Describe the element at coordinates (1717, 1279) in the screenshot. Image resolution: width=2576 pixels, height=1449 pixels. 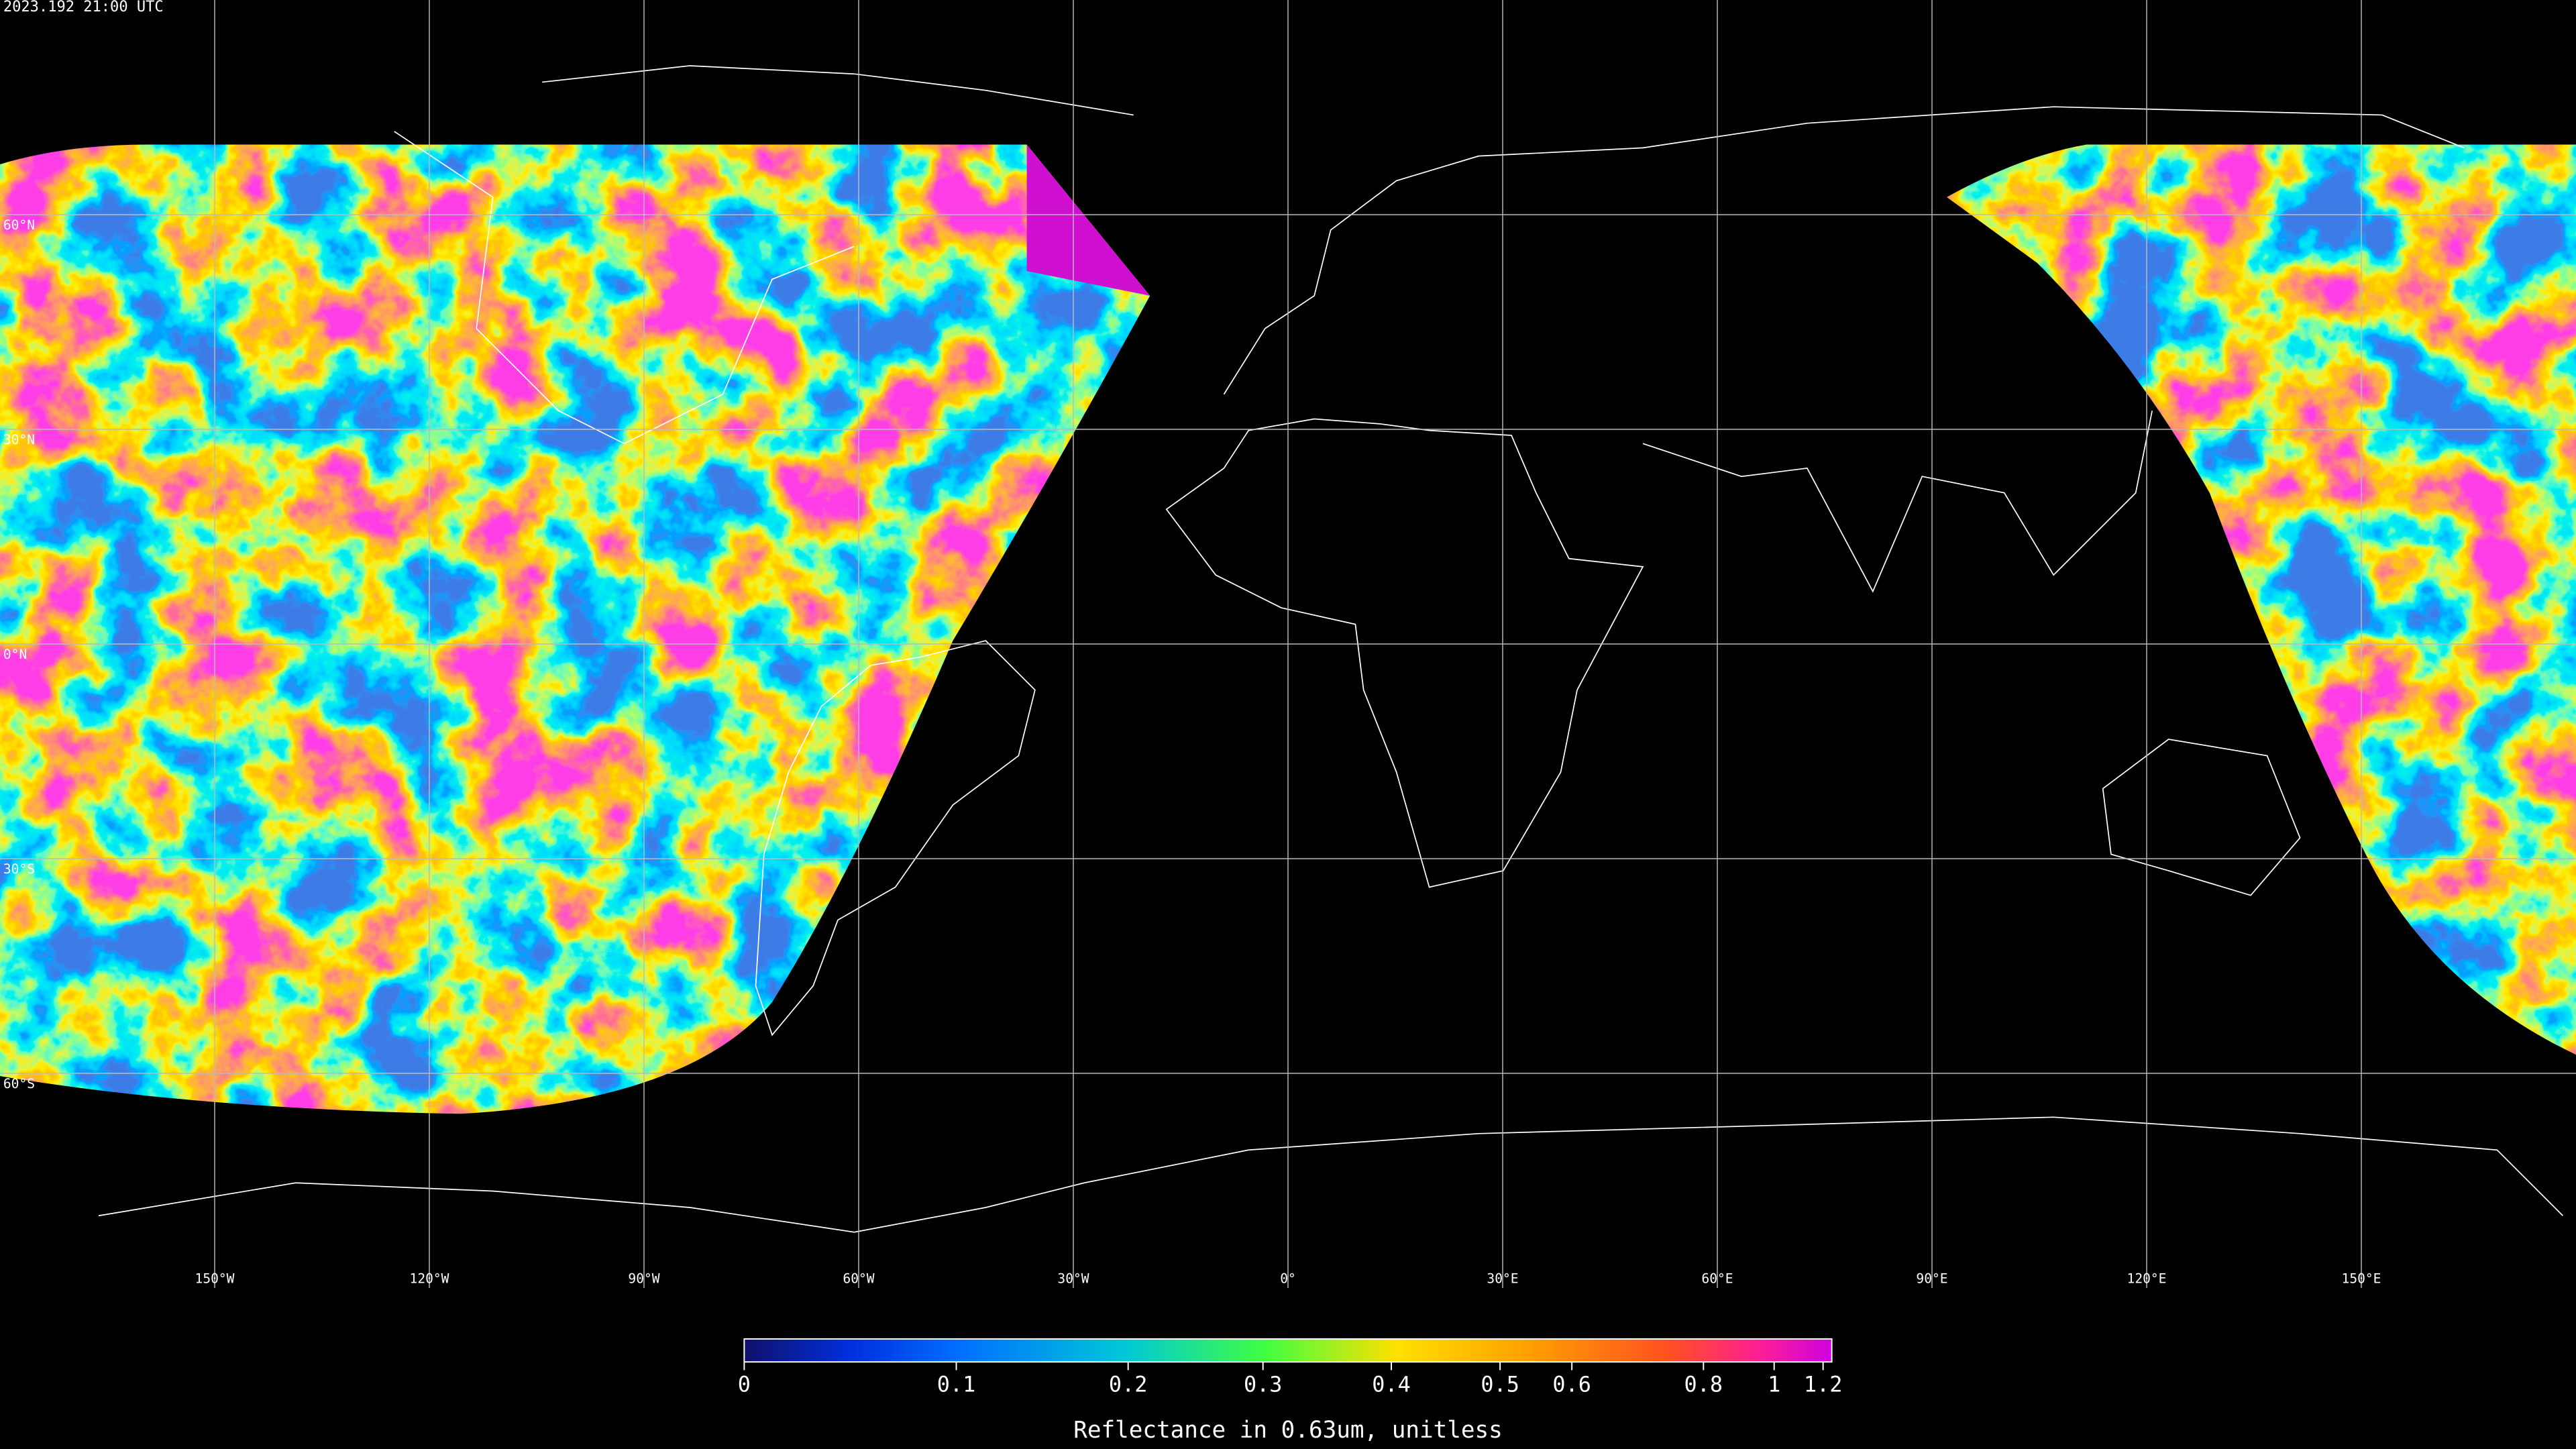
I see `longitude-label: 60°E` at that location.